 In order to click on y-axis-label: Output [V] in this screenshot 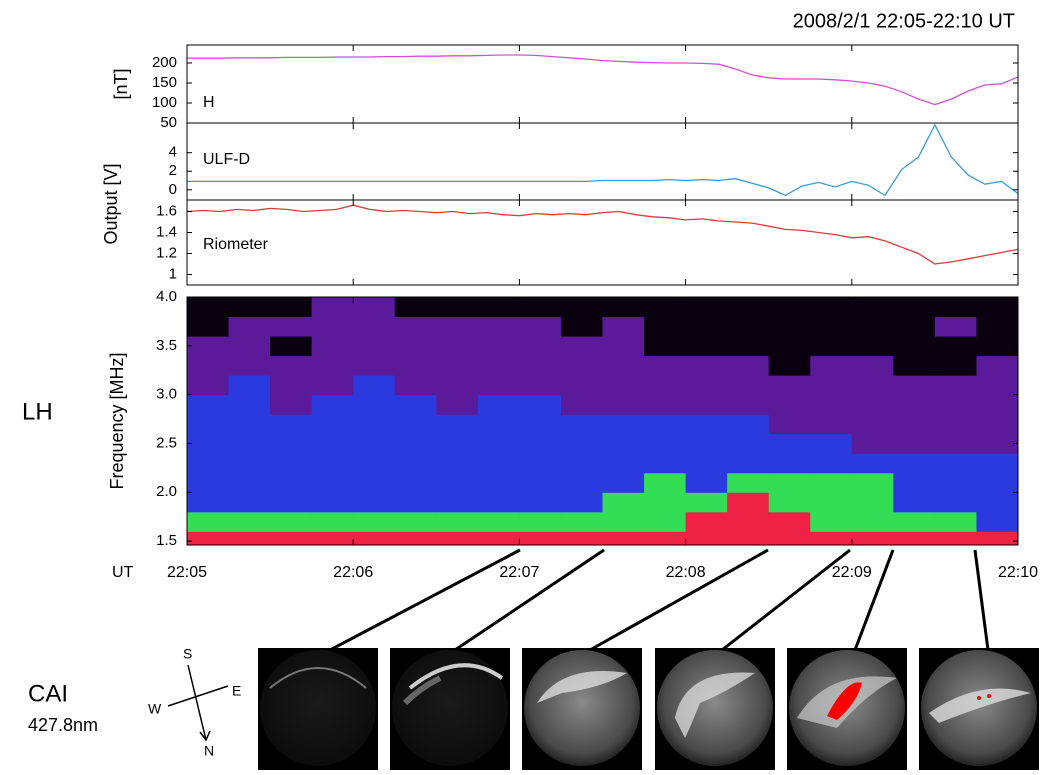, I will do `click(111, 203)`.